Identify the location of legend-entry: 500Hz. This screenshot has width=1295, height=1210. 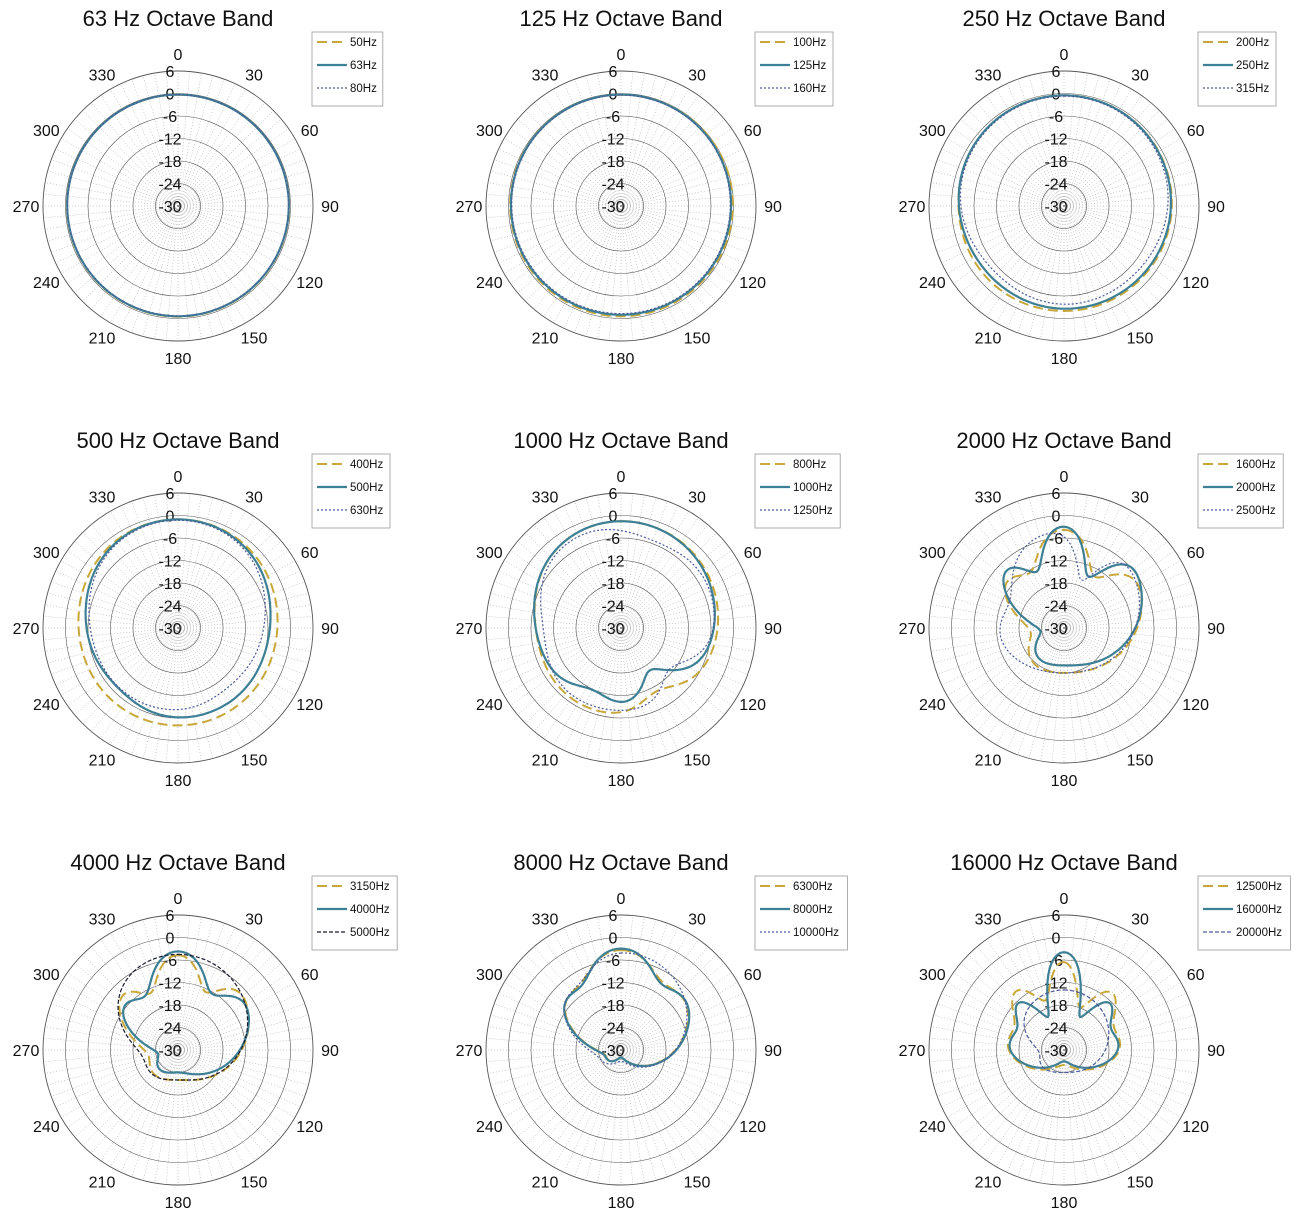
(366, 488).